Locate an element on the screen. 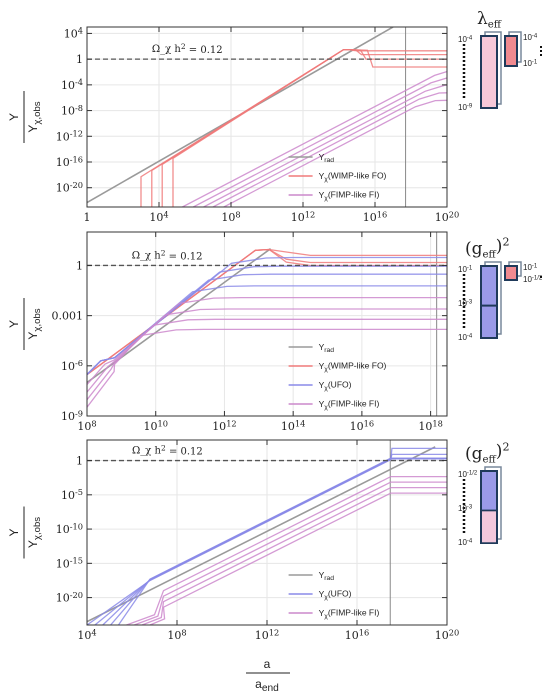 This screenshot has width=549, height=697. y-tick-label: 10⁻¹² is located at coordinates (69, 136).